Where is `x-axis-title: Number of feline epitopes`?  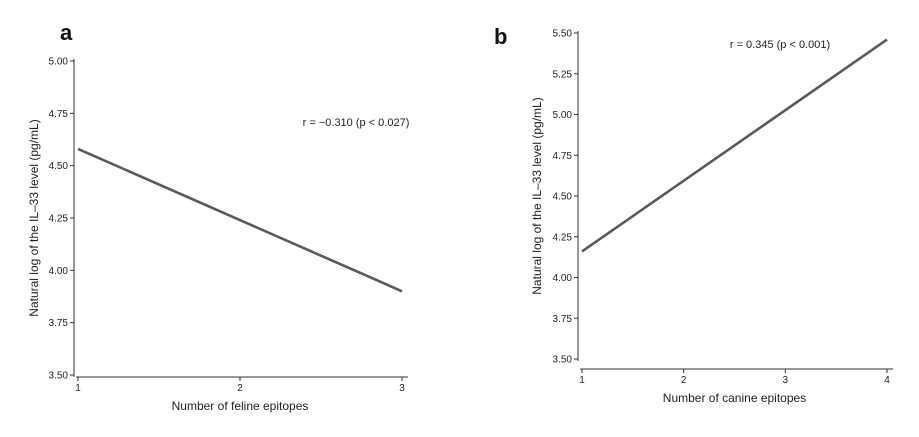 x-axis-title: Number of feline epitopes is located at coordinates (240, 406).